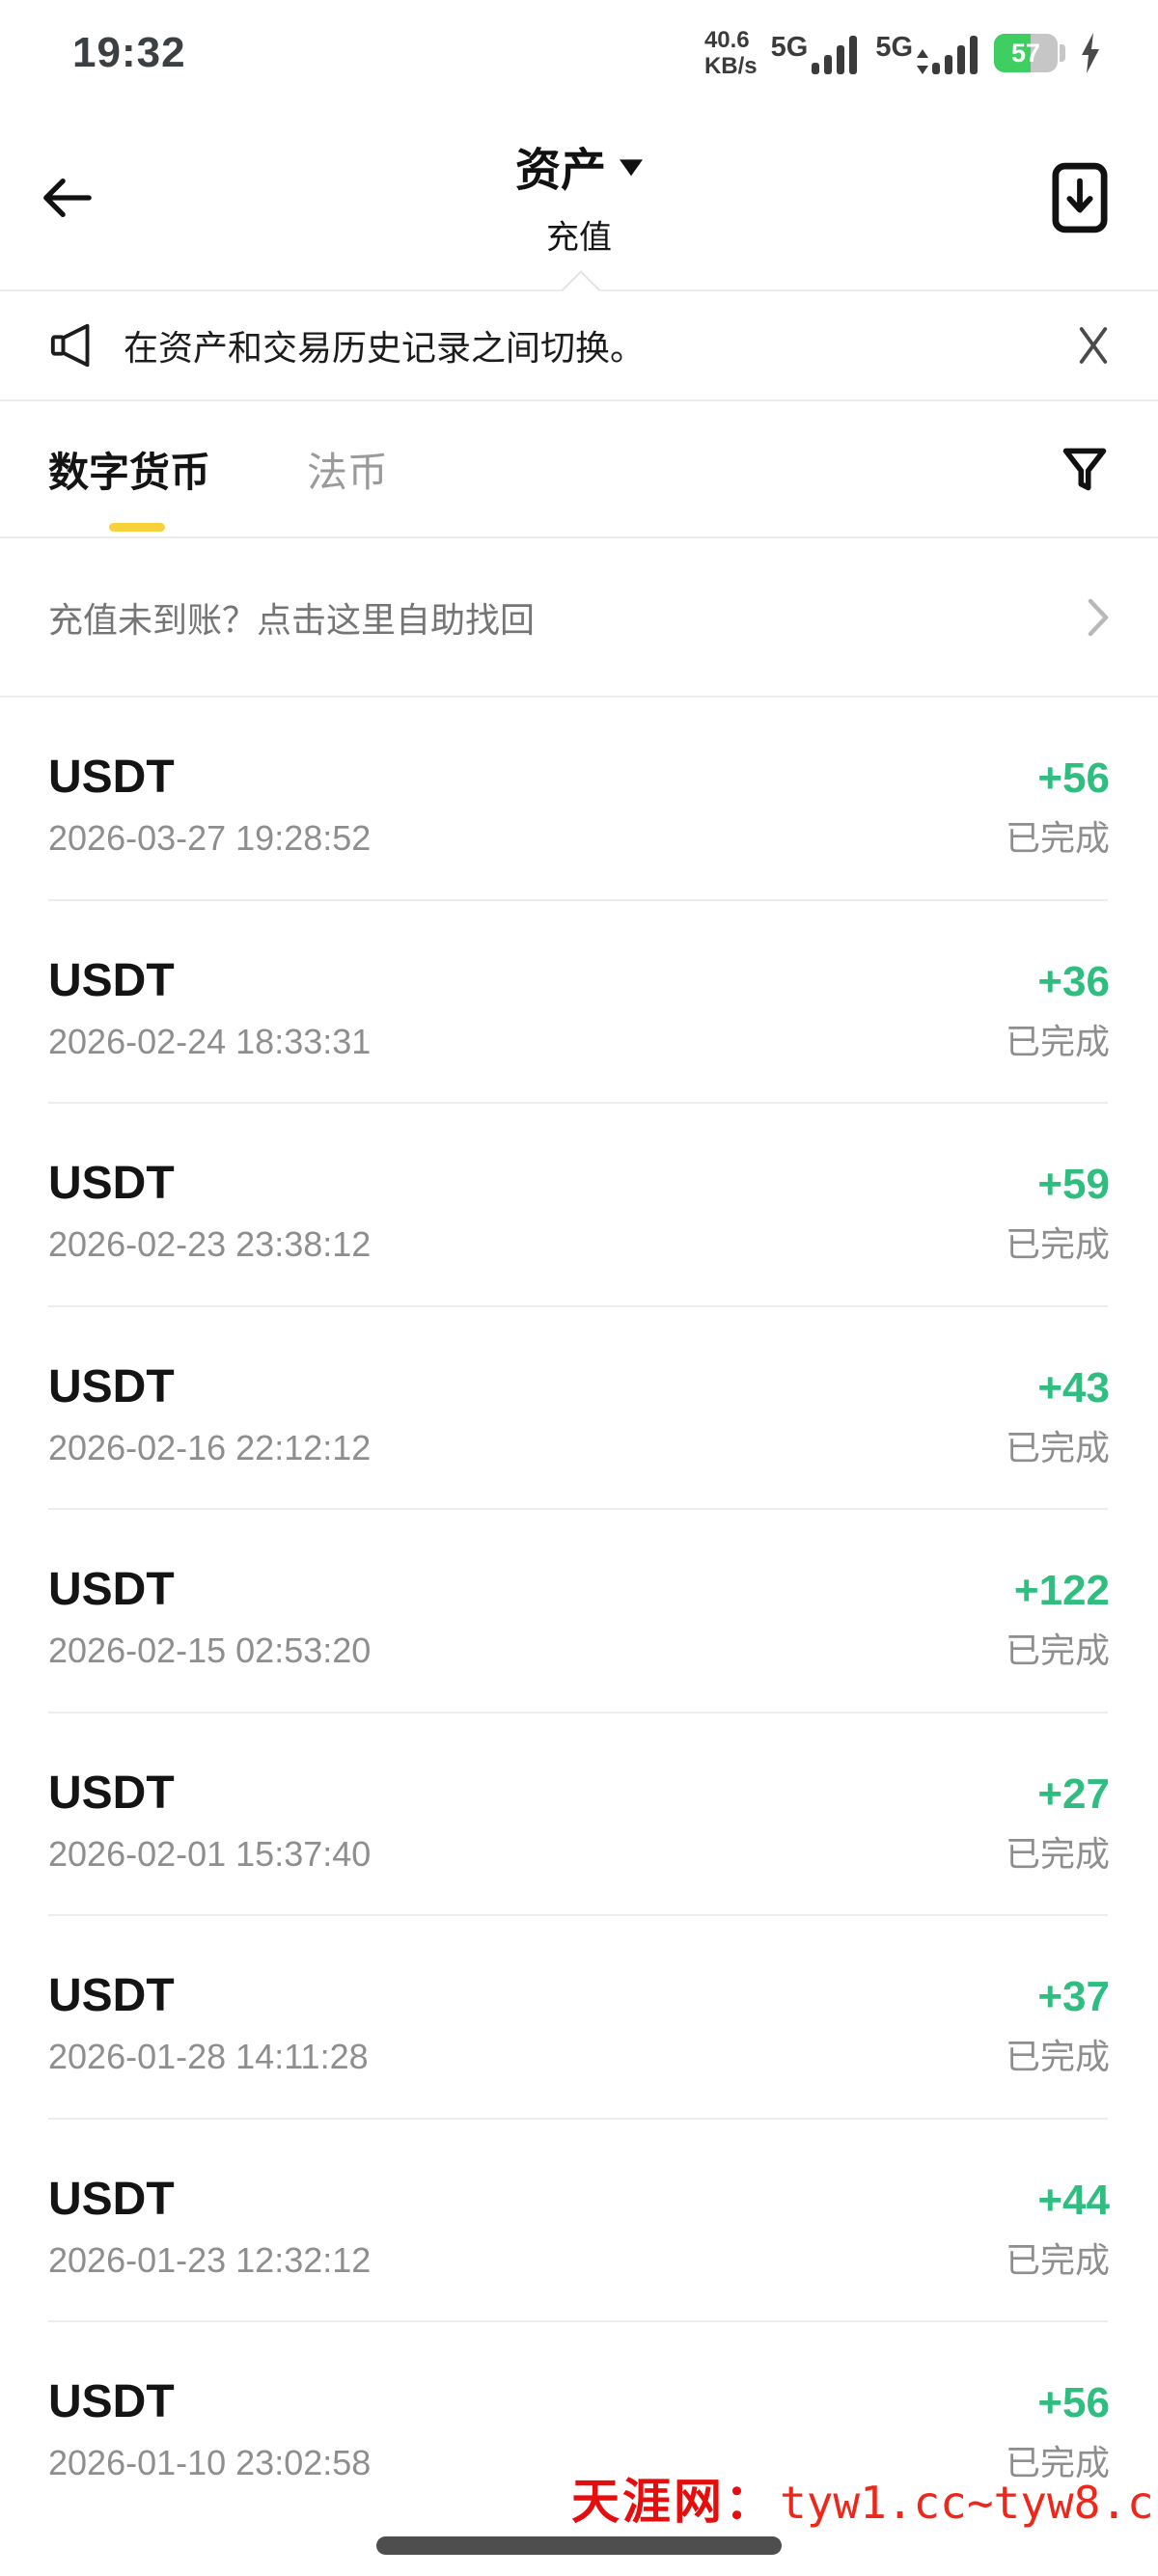 This screenshot has width=1158, height=2576. I want to click on assets-dropdown: 资产, so click(579, 165).